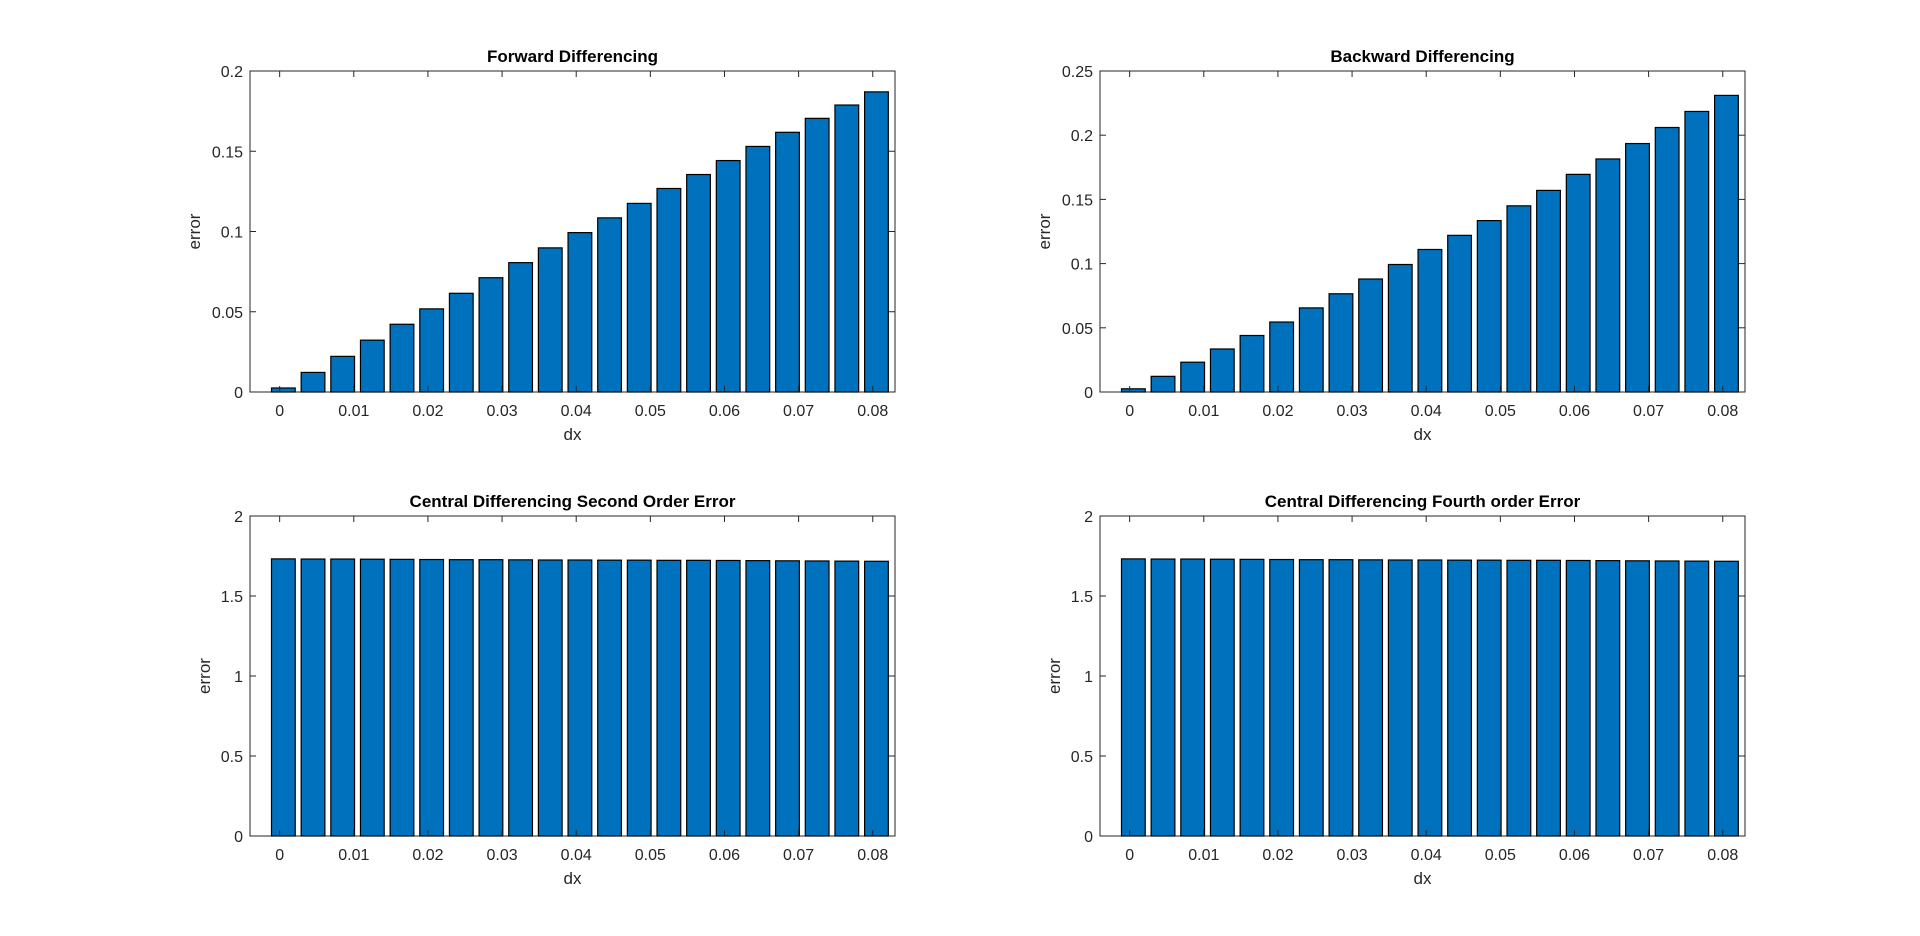  I want to click on y-tick-label: 0.2, so click(232, 72).